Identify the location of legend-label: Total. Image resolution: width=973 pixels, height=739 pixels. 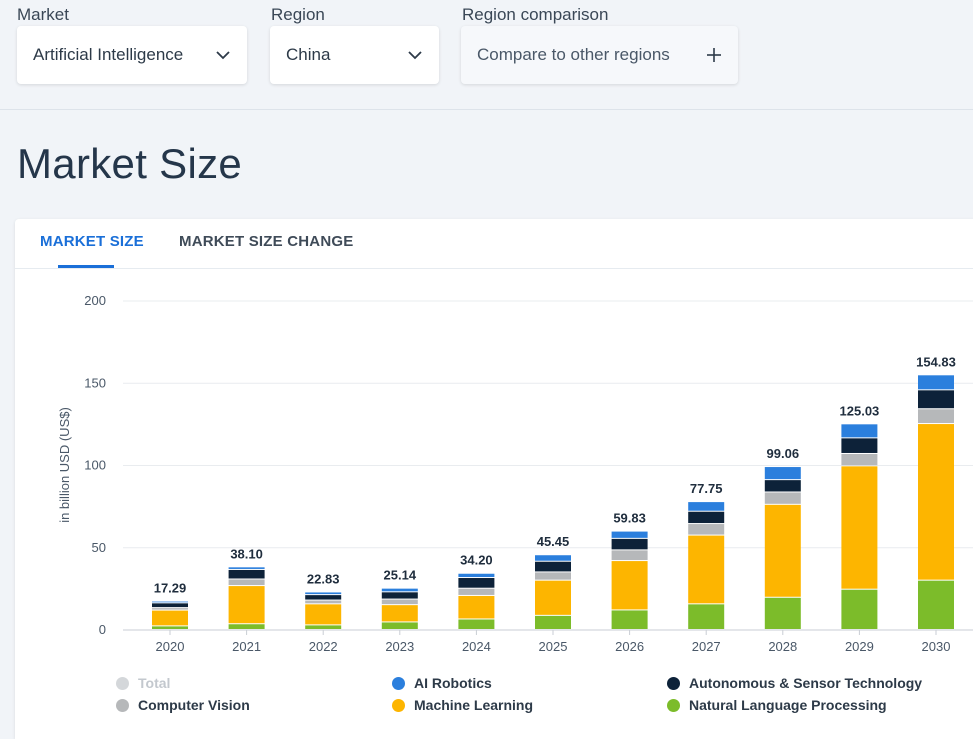
(154, 683).